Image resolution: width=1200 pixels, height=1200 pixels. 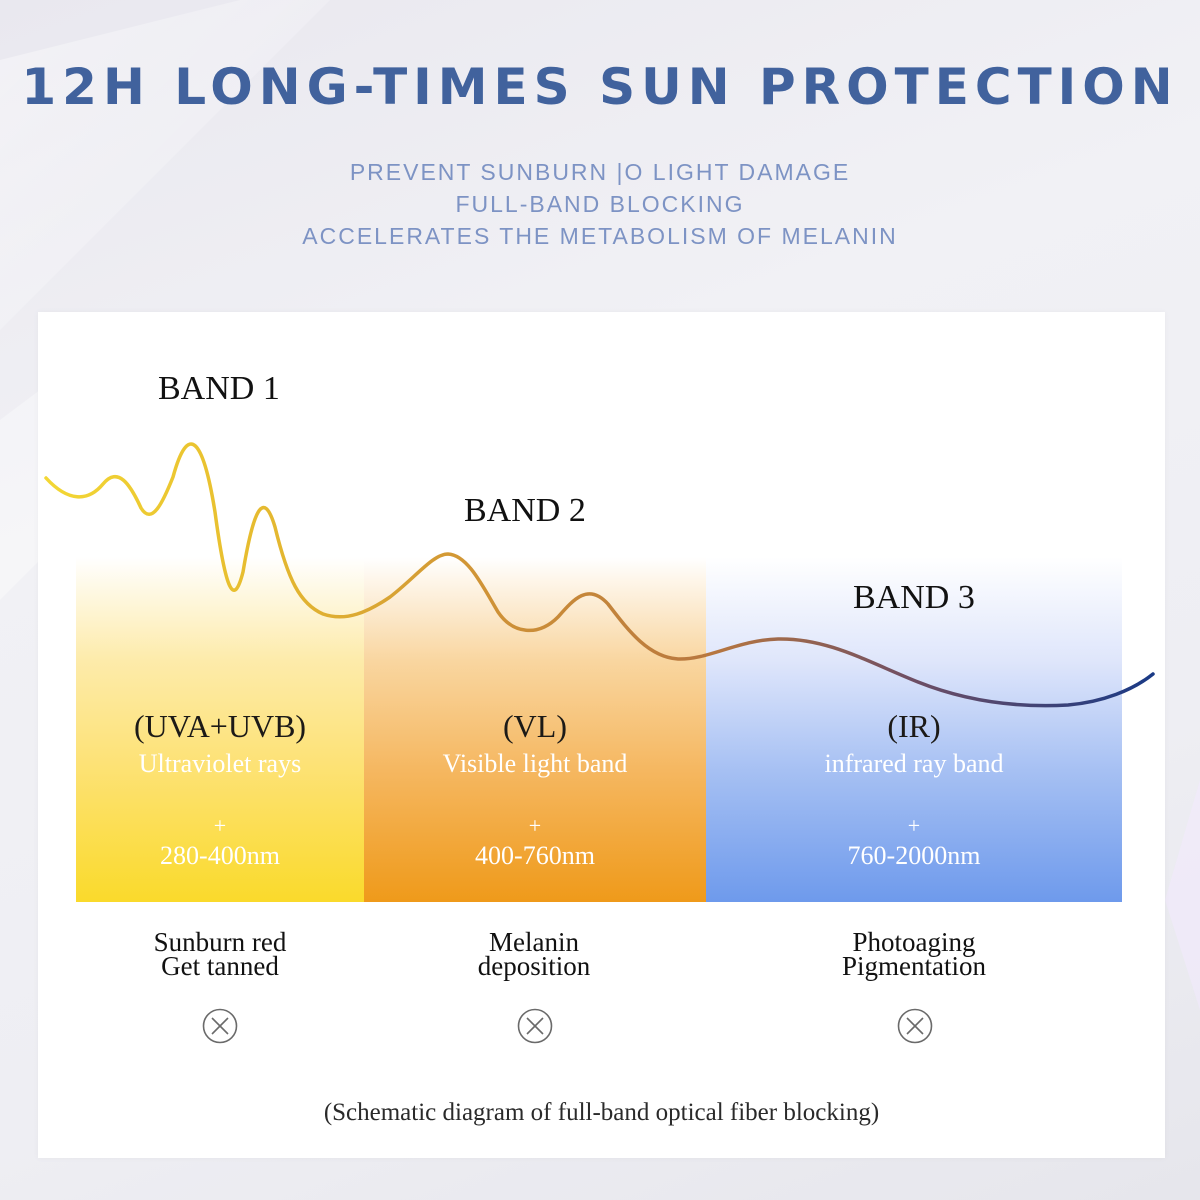 I want to click on band-2-panel, so click(x=535, y=729).